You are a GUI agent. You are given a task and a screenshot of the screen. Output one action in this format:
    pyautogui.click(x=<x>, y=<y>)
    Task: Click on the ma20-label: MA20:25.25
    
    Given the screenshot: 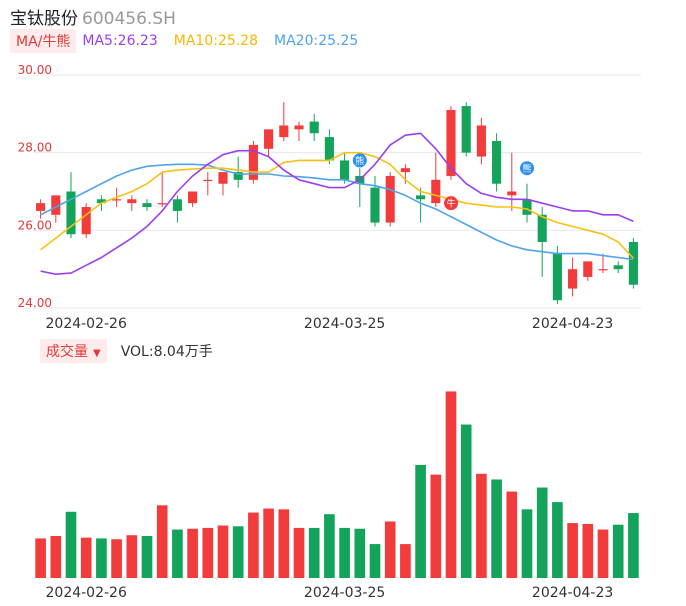 What is the action you would take?
    pyautogui.click(x=316, y=41)
    